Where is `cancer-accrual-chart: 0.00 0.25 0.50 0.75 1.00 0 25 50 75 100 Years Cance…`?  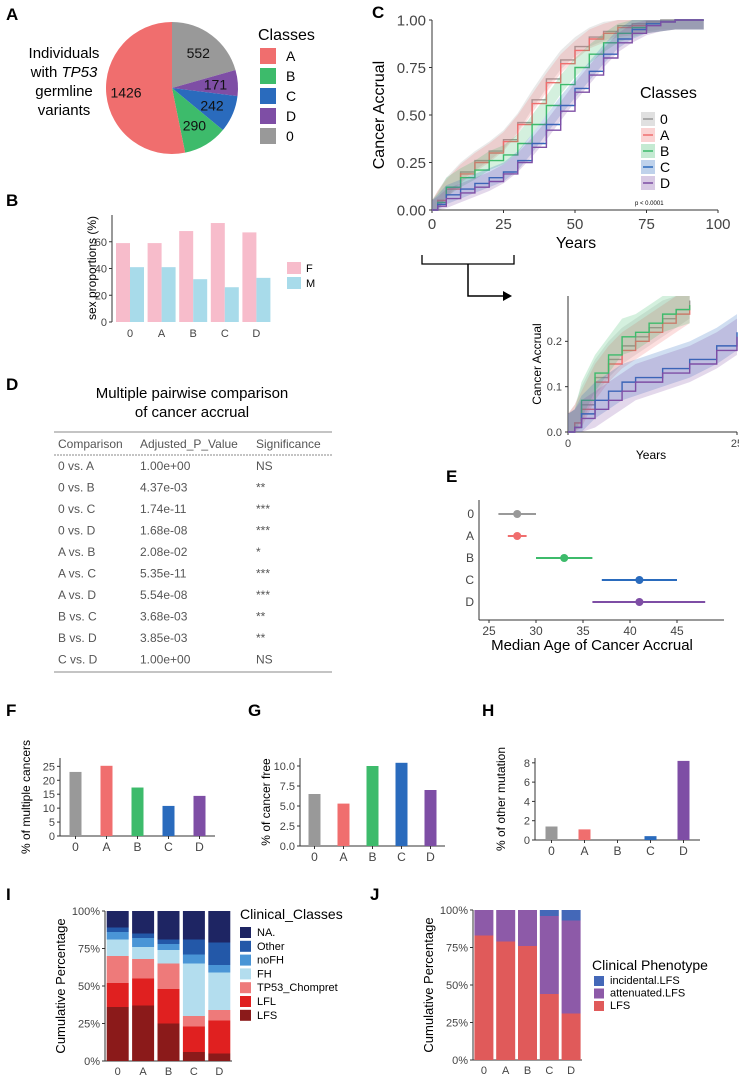 cancer-accrual-chart: 0.00 0.25 0.50 0.75 1.00 0 25 50 75 100 Years Cance… is located at coordinates (551, 132).